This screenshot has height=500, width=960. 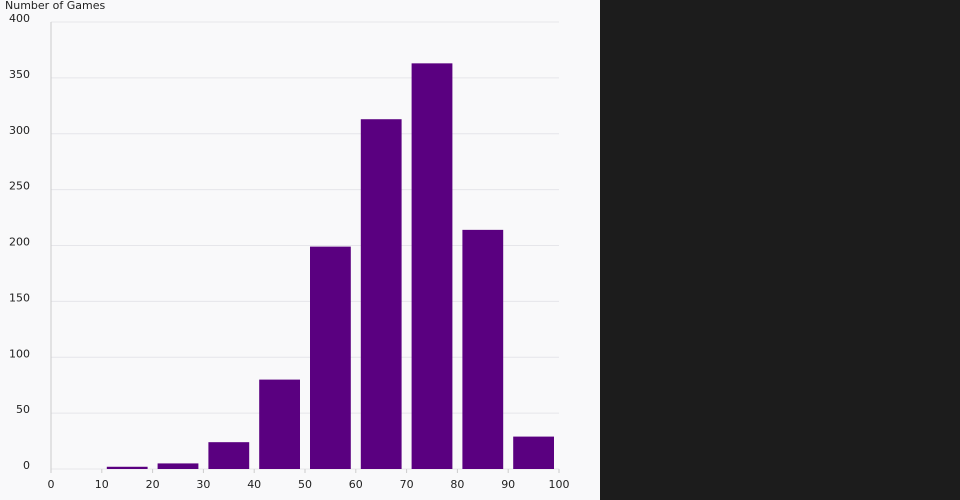 What do you see at coordinates (153, 484) in the screenshot?
I see `x-tick-label: 20` at bounding box center [153, 484].